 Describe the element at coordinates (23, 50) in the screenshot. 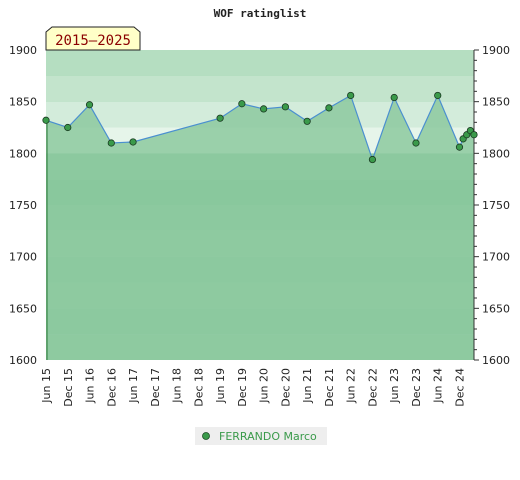

I see `y-tick-label-left: 1900` at that location.